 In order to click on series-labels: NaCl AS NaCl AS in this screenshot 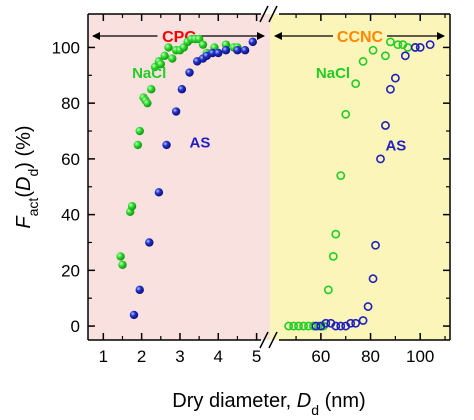, I will do `click(269, 109)`.